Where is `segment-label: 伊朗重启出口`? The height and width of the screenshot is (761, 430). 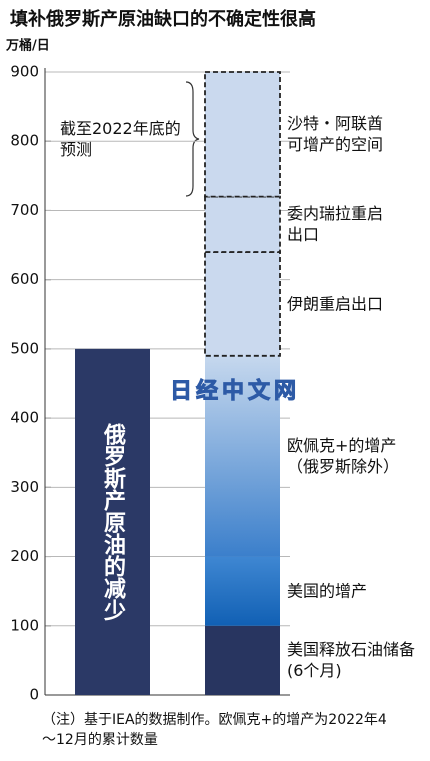
segment-label: 伊朗重启出口 is located at coordinates (335, 304).